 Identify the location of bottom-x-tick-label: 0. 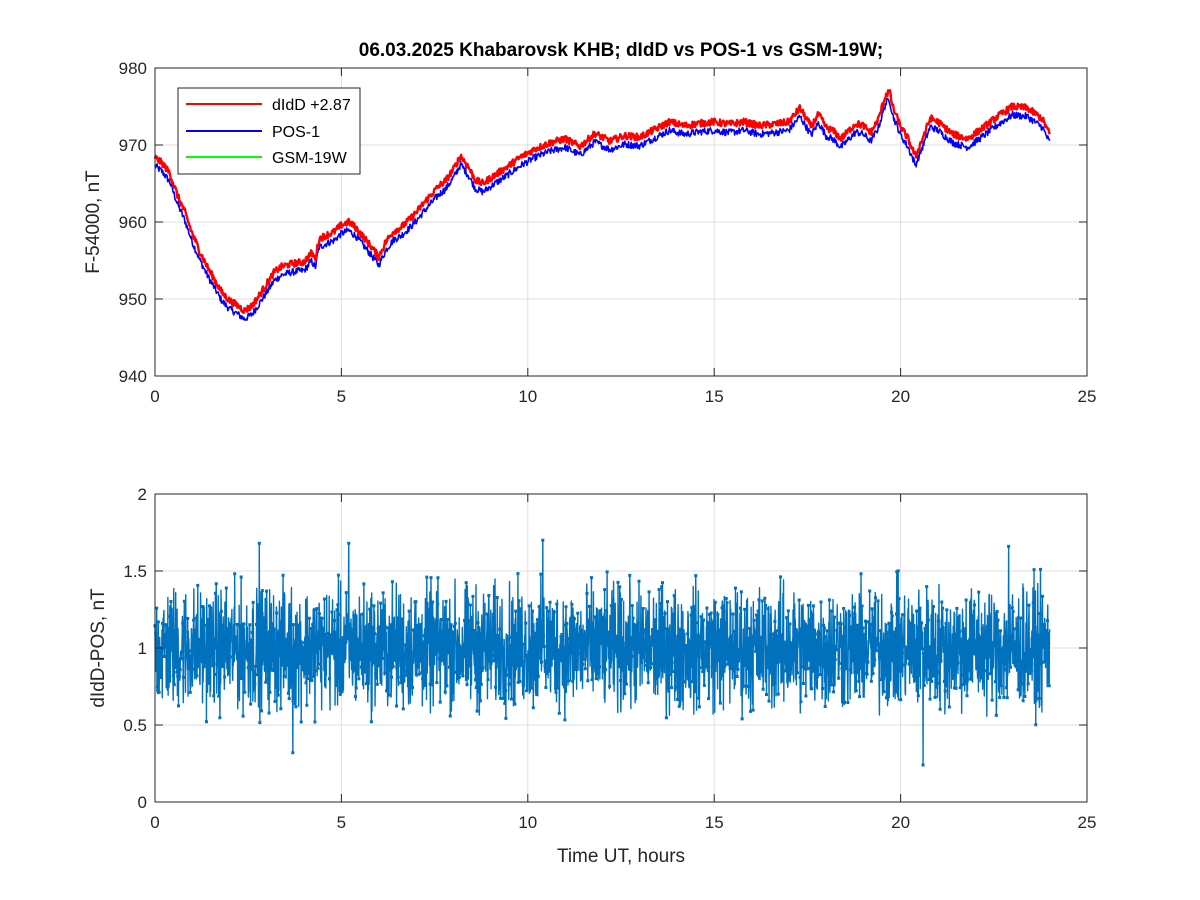
(154, 822).